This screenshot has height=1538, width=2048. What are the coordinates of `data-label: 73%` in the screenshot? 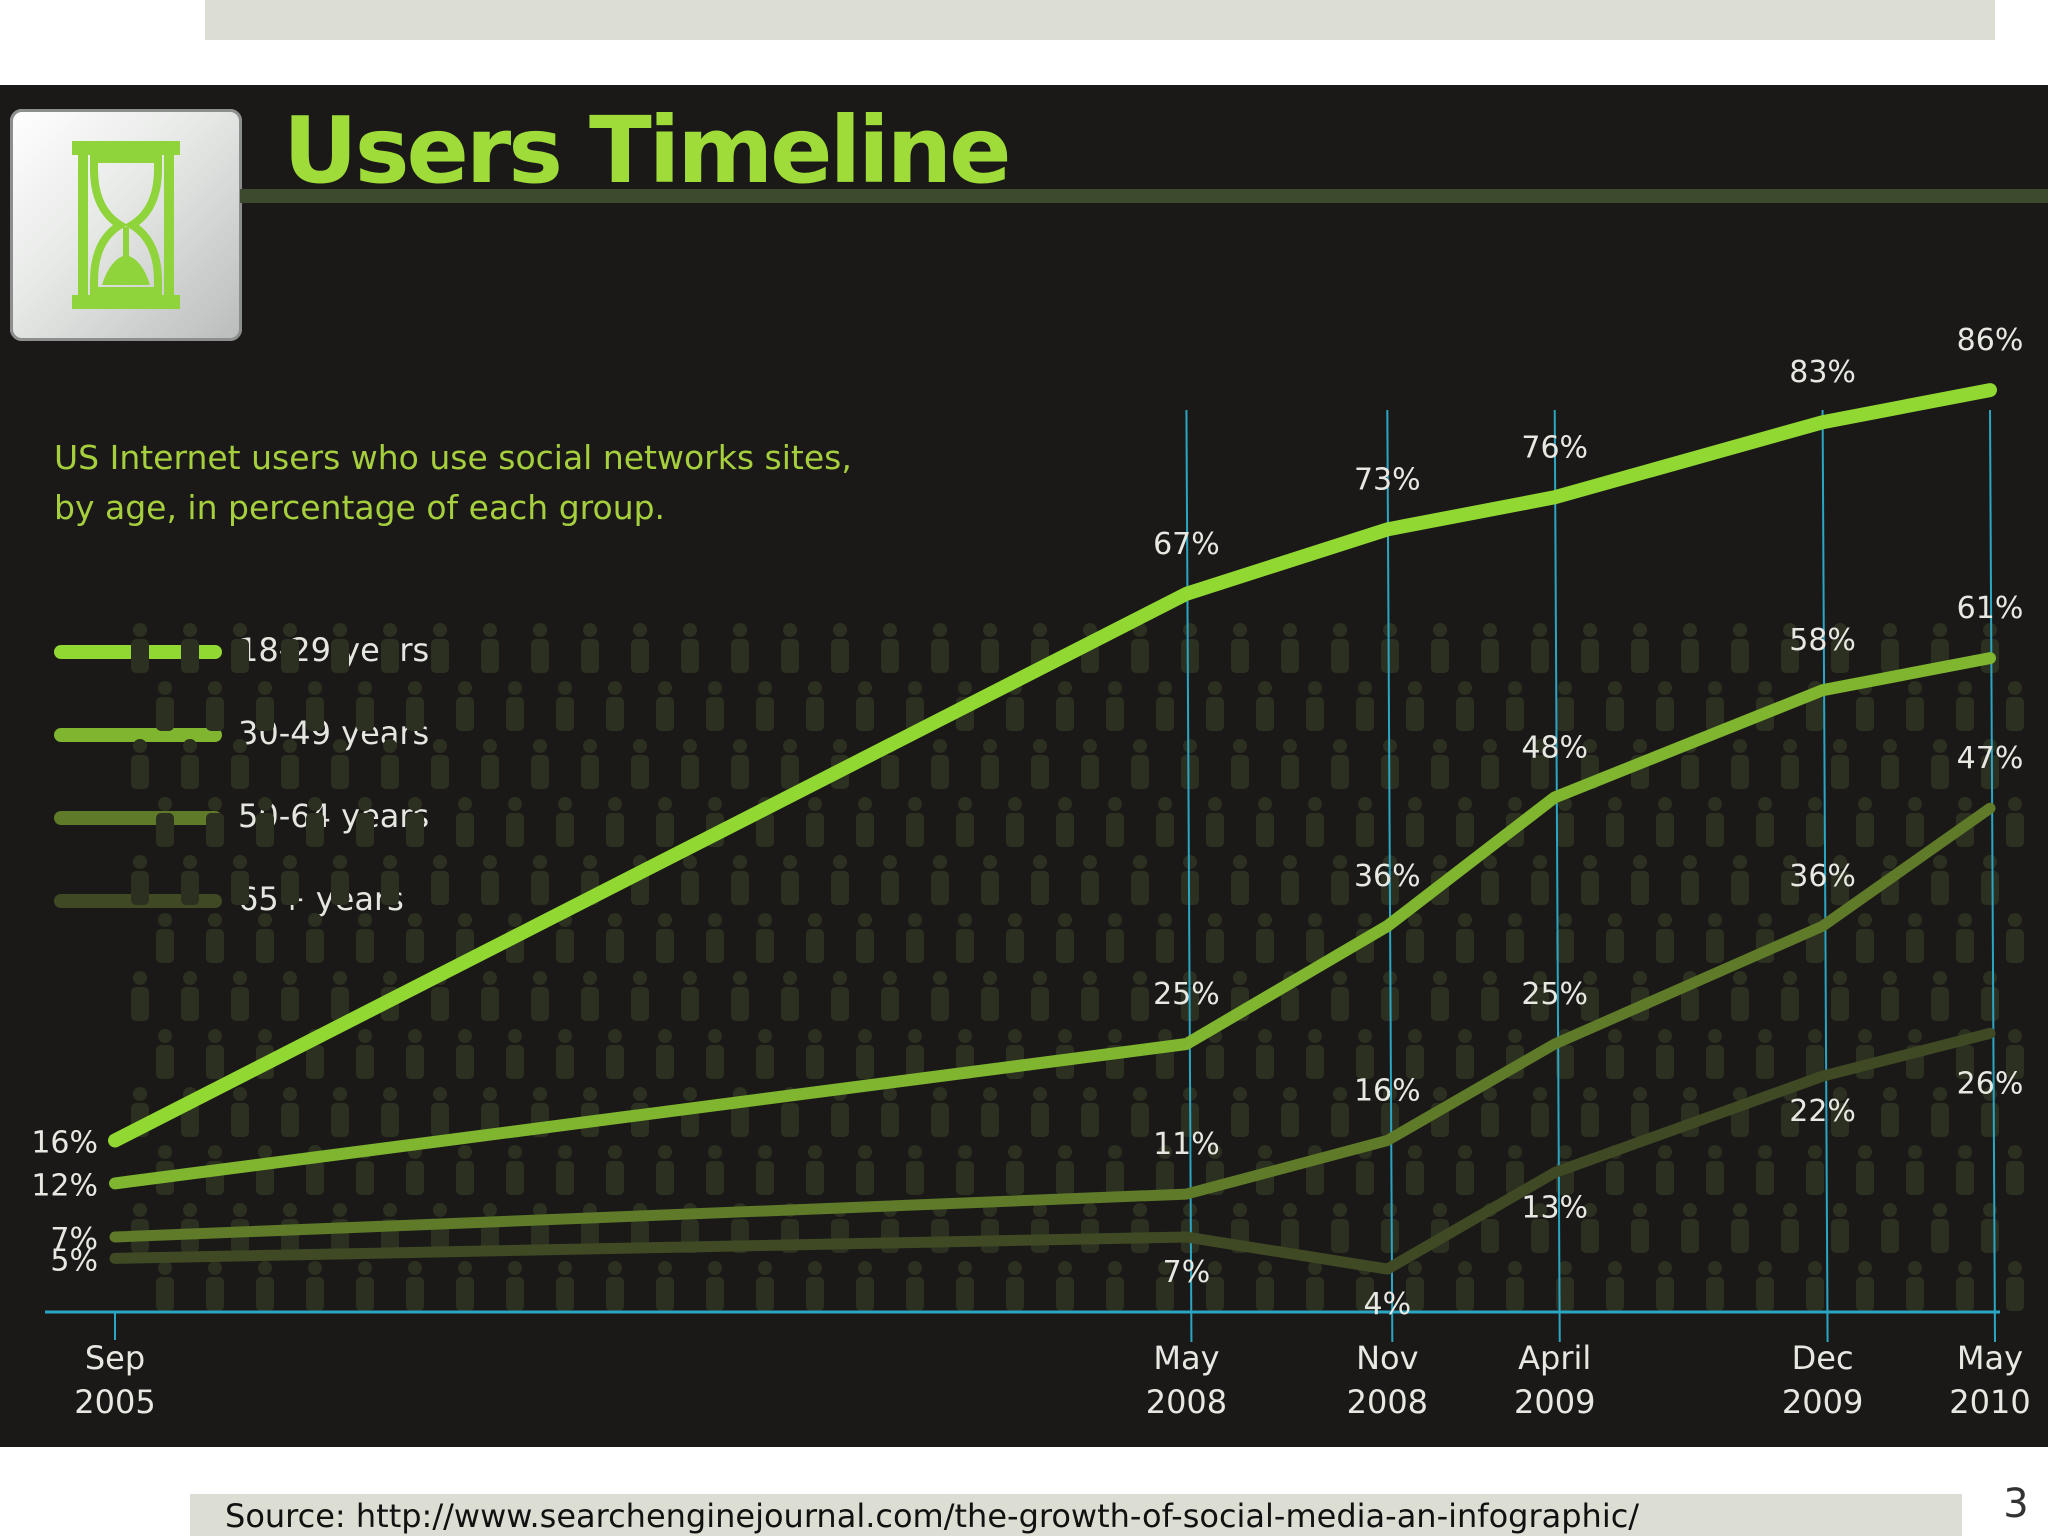 It's located at (1387, 479).